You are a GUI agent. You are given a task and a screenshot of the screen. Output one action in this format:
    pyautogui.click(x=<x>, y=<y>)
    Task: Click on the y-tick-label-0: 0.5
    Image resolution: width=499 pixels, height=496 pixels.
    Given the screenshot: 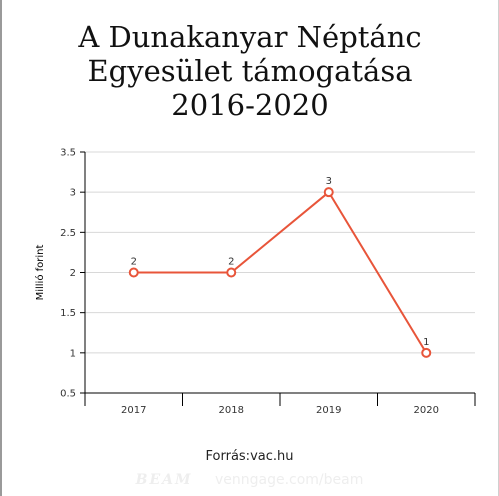 What is the action you would take?
    pyautogui.click(x=68, y=394)
    